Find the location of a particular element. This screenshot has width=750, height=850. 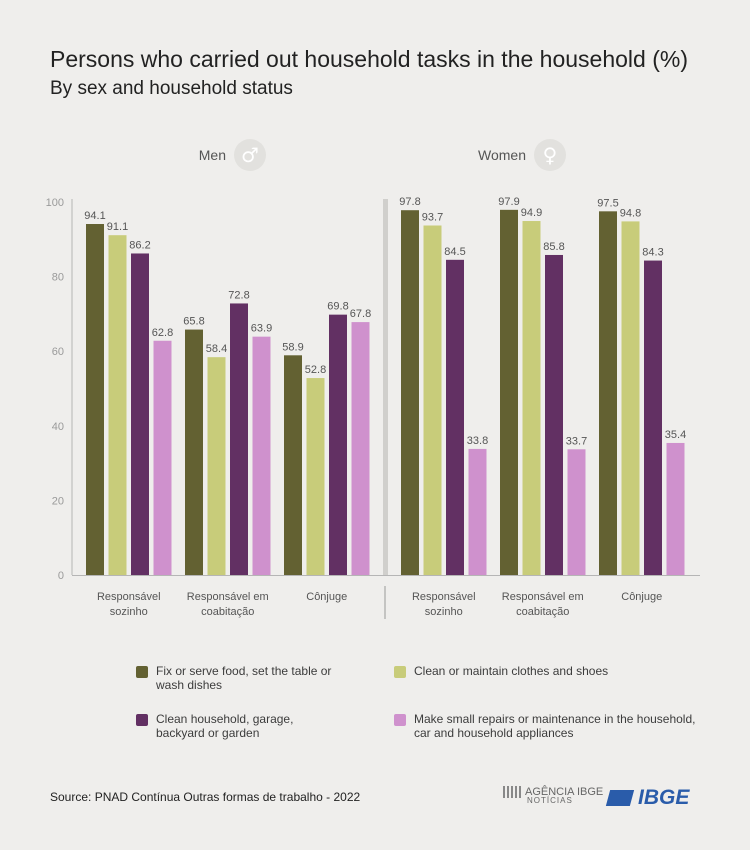

data-label: 35.4 is located at coordinates (675, 435).